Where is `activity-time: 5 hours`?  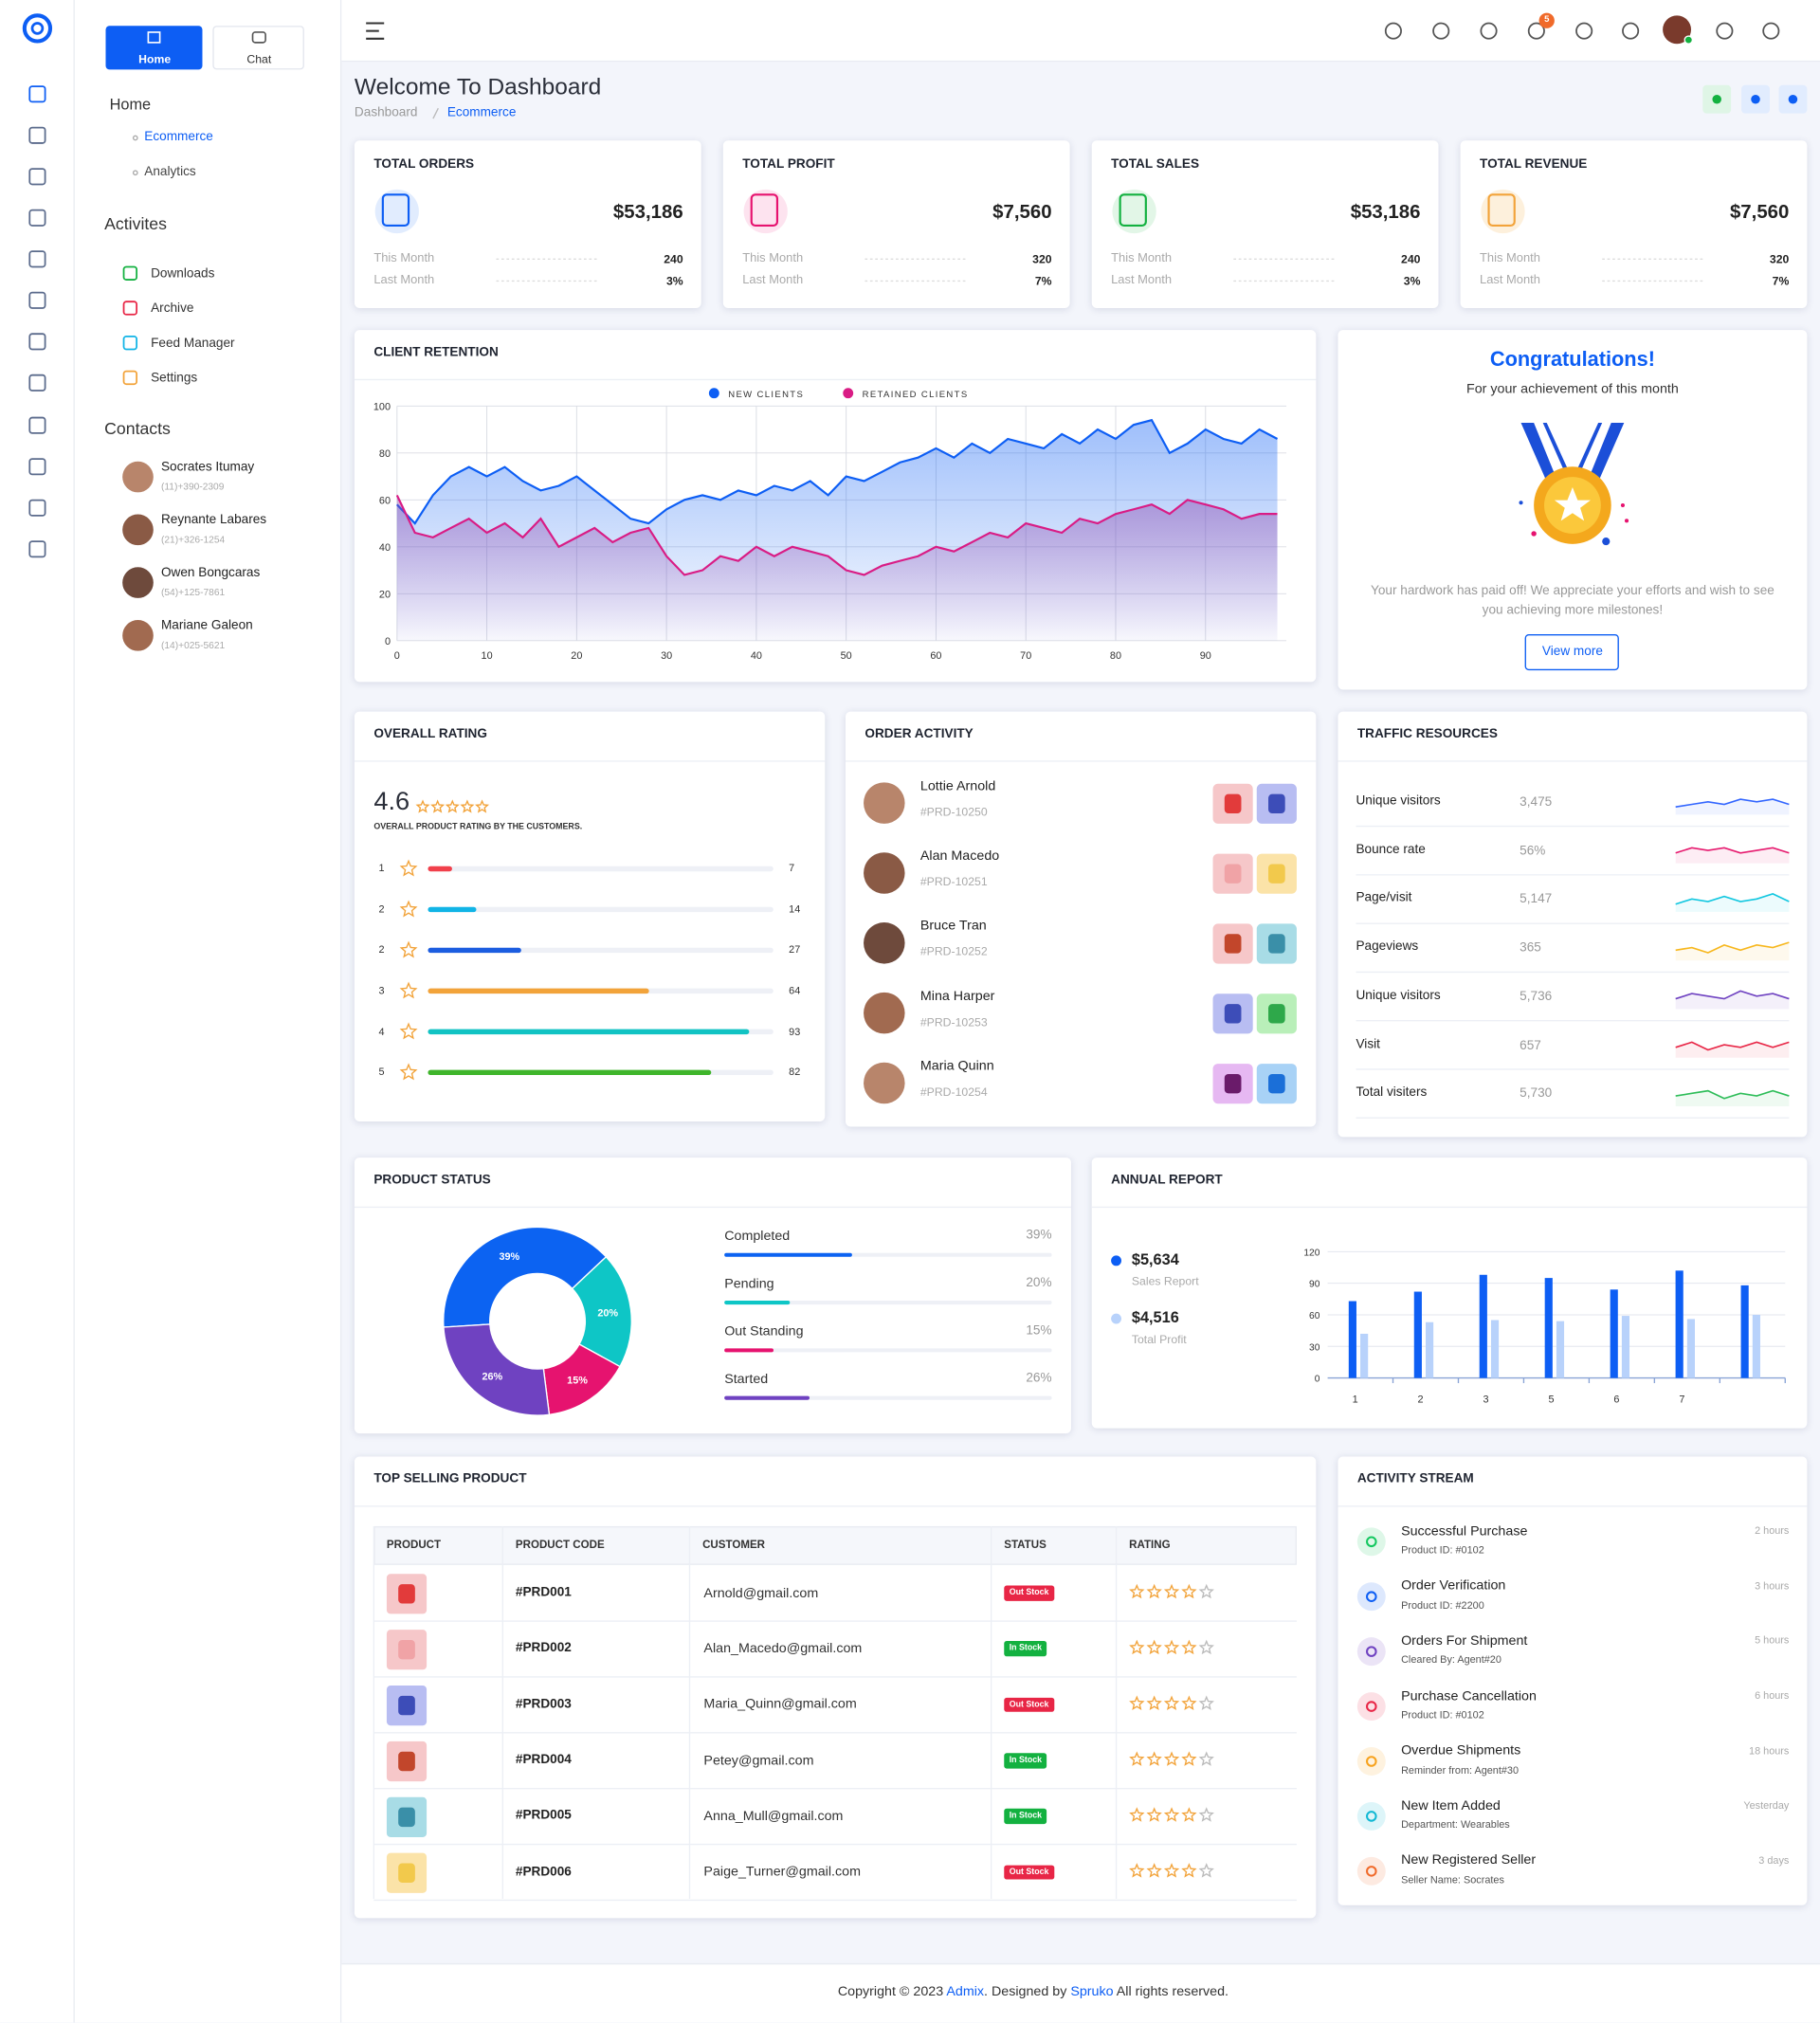 activity-time: 5 hours is located at coordinates (1772, 1641).